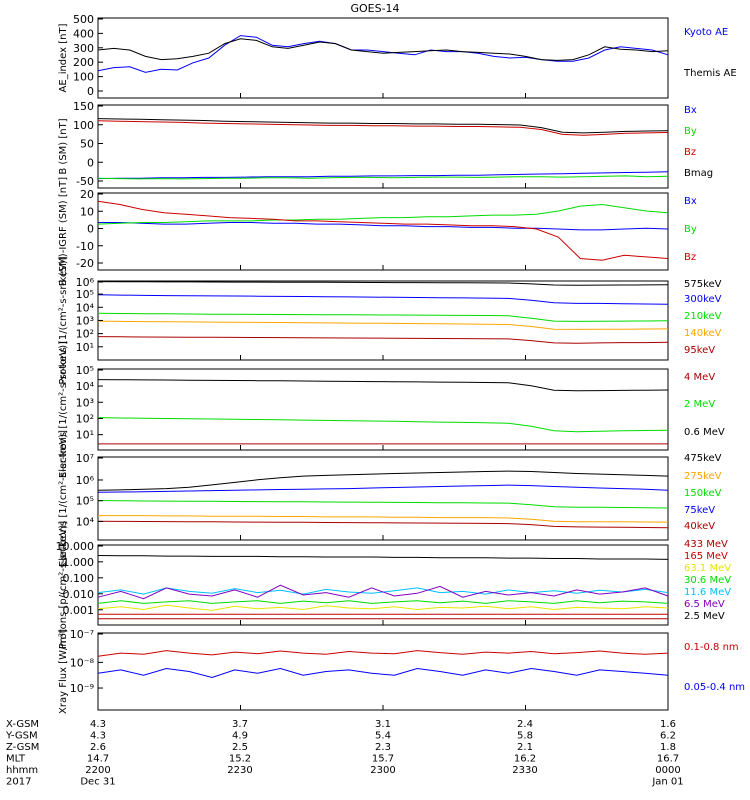  What do you see at coordinates (79, 610) in the screenshot?
I see `y-tick-label: 0.001` at bounding box center [79, 610].